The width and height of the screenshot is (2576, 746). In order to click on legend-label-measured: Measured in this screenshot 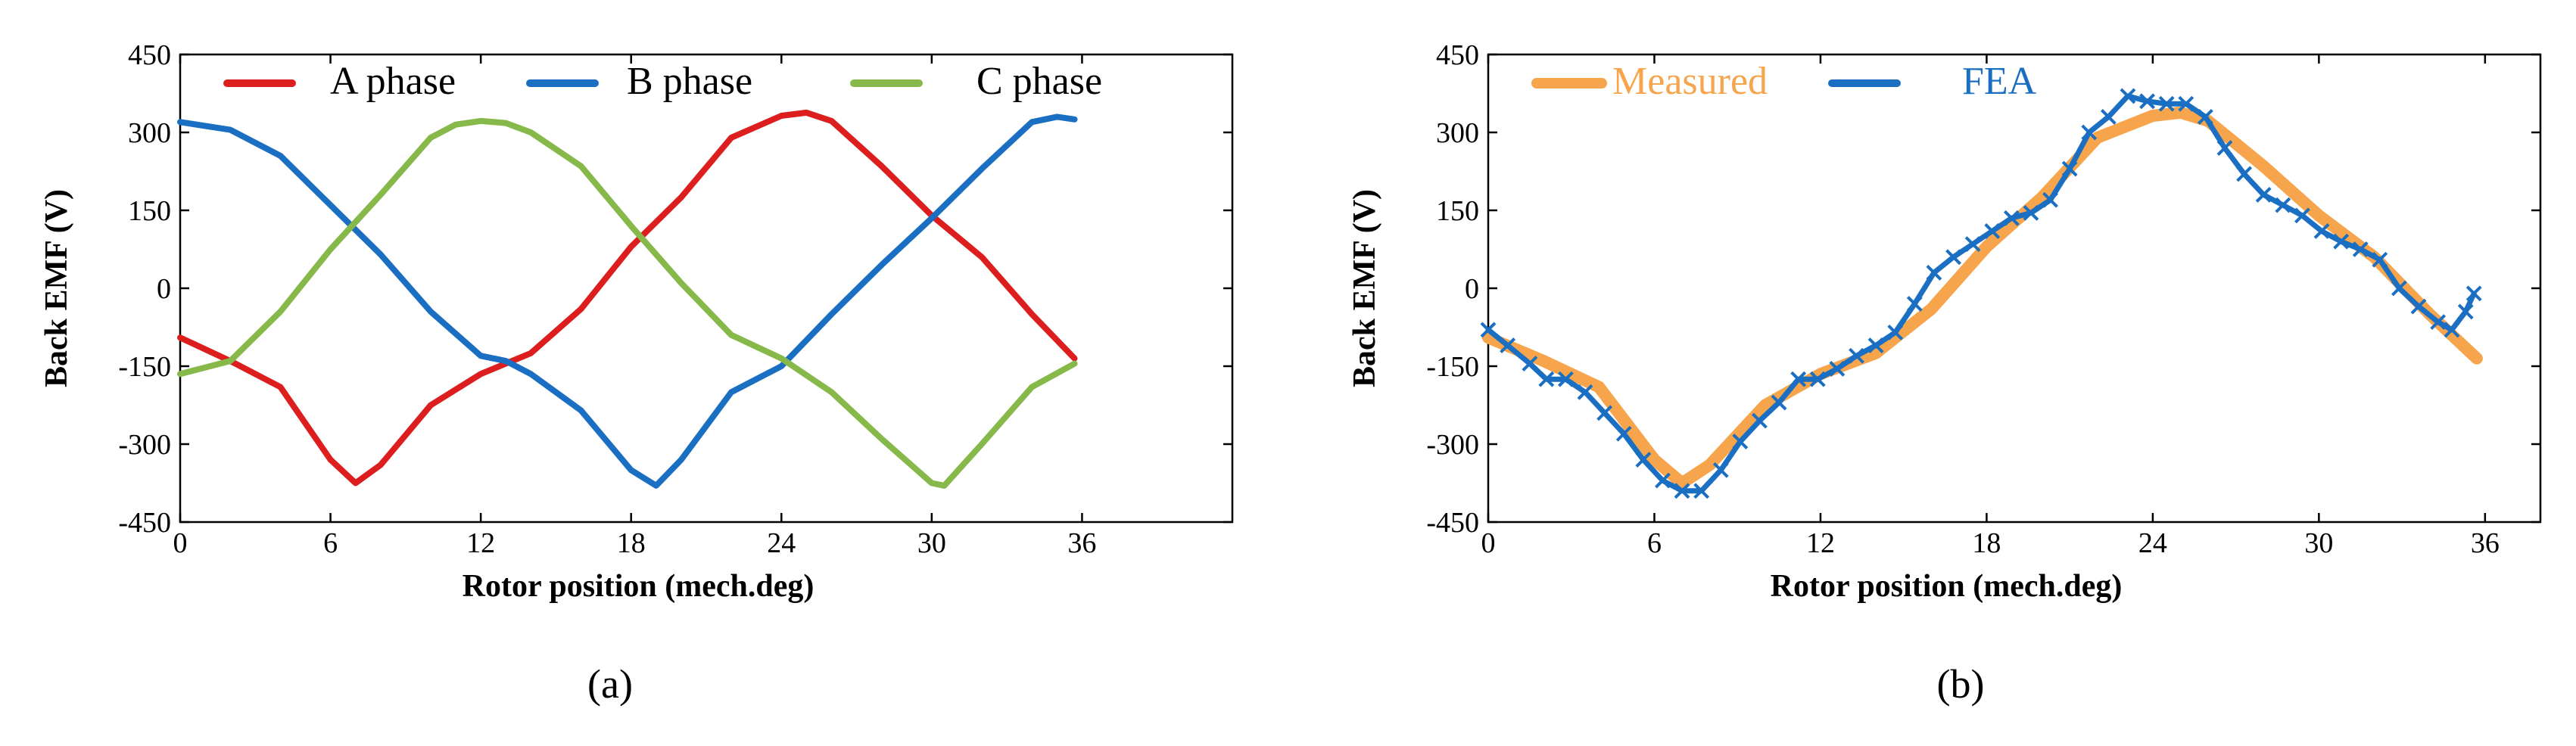, I will do `click(1690, 81)`.